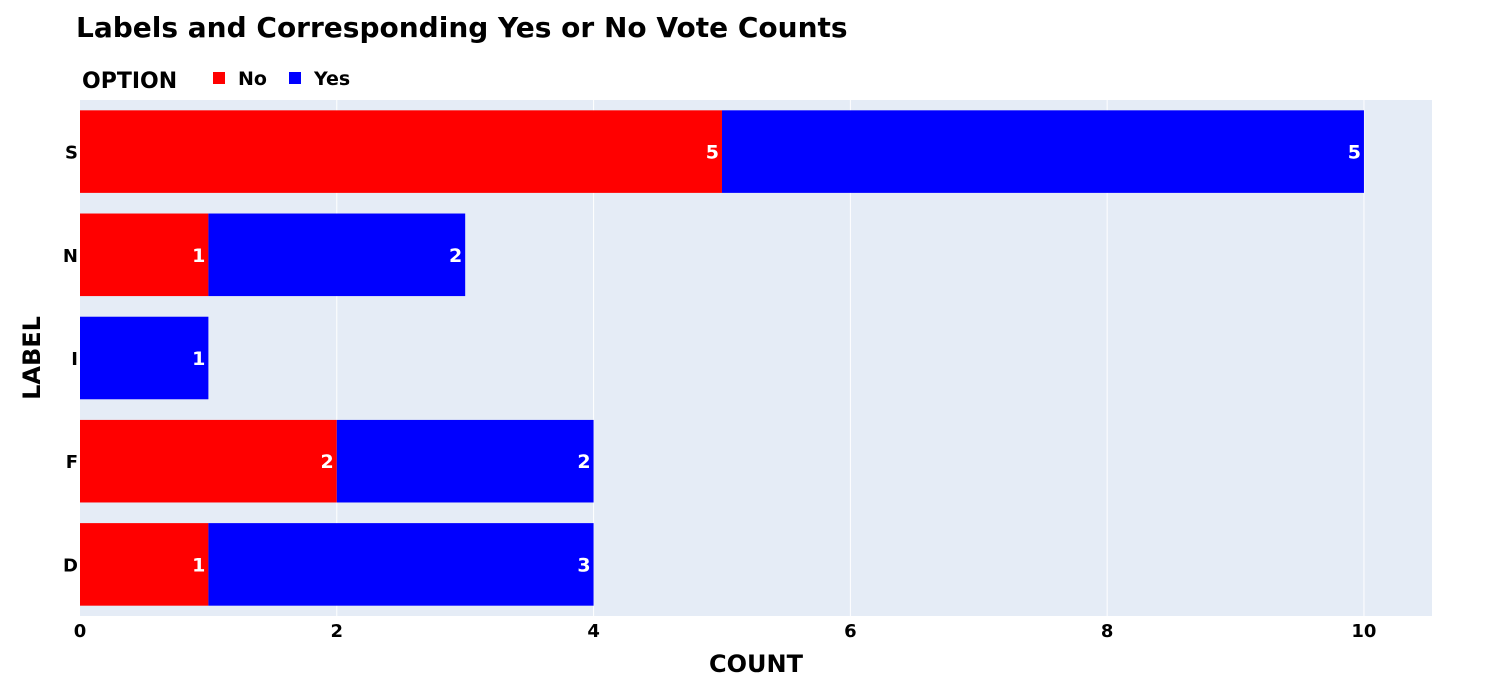  I want to click on x-tick-labels: 0 2 4 6 8 10, so click(725, 631).